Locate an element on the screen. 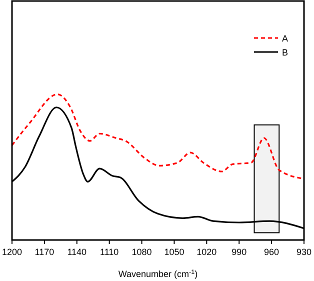 Image resolution: width=314 pixels, height=281 pixels. x-tick-label: 930 is located at coordinates (304, 252).